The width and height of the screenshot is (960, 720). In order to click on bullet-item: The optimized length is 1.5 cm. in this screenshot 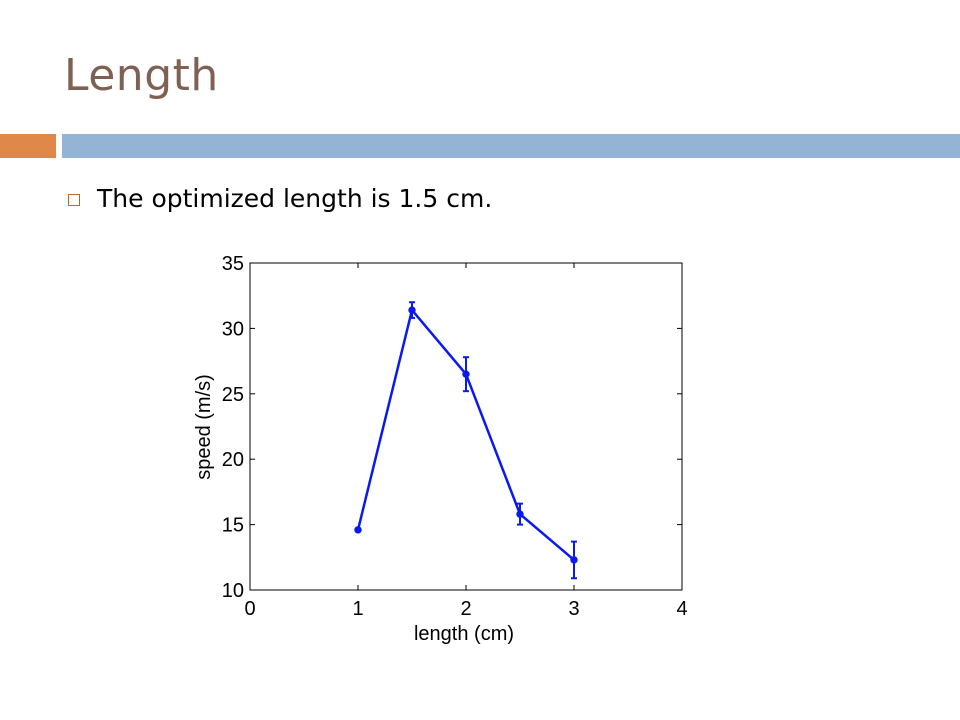, I will do `click(280, 198)`.